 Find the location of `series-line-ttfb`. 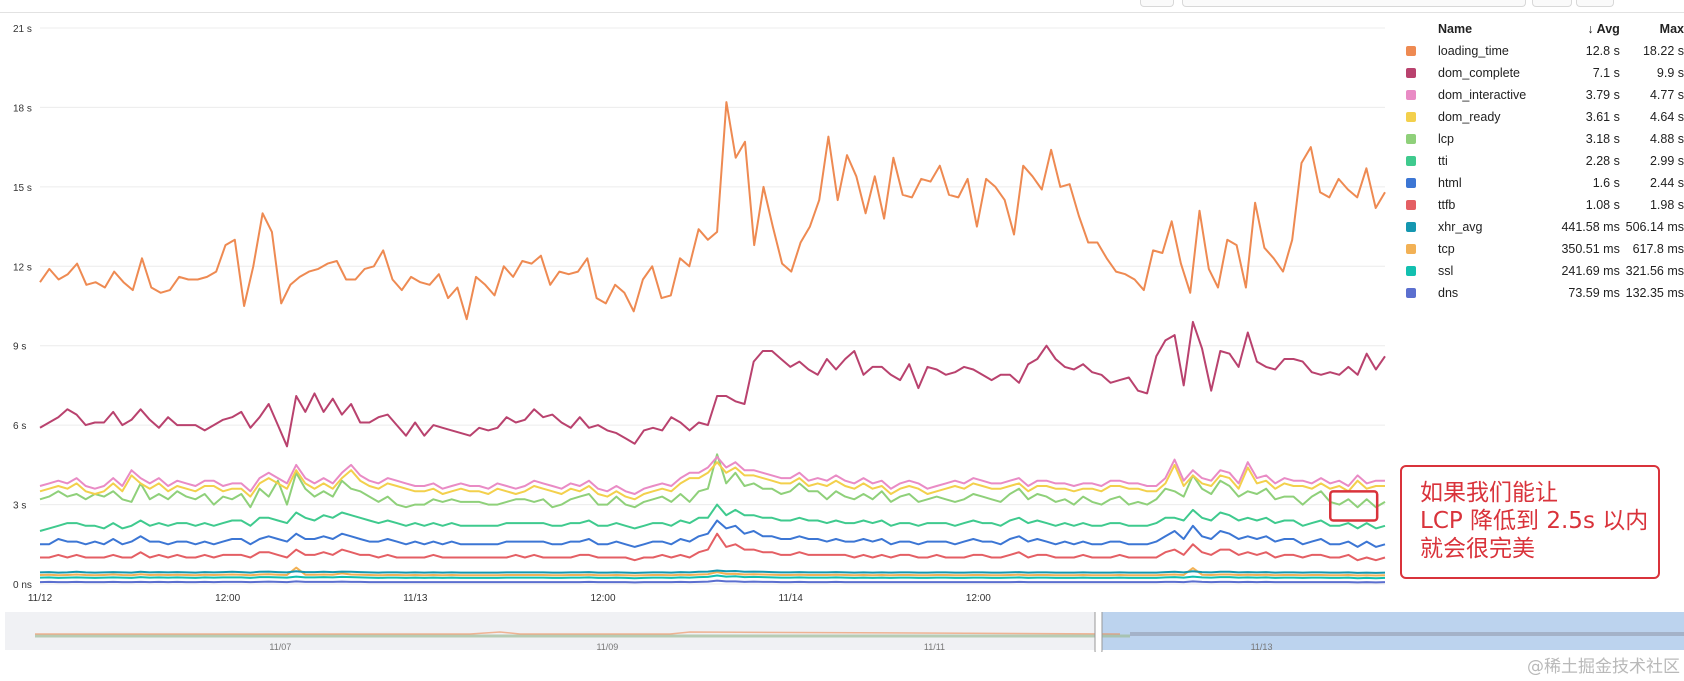

series-line-ttfb is located at coordinates (713, 547).